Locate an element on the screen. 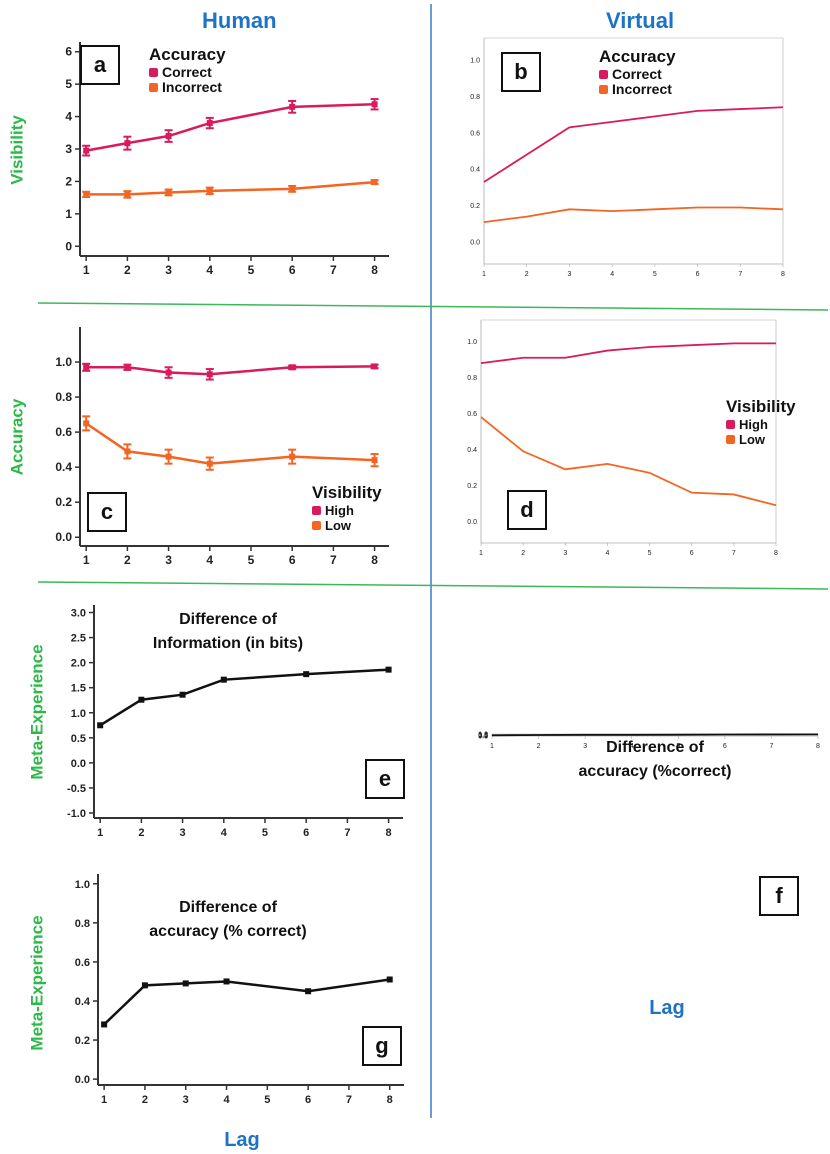 The width and height of the screenshot is (830, 1154). y-axis-label: Meta-Experience is located at coordinates (36, 711).